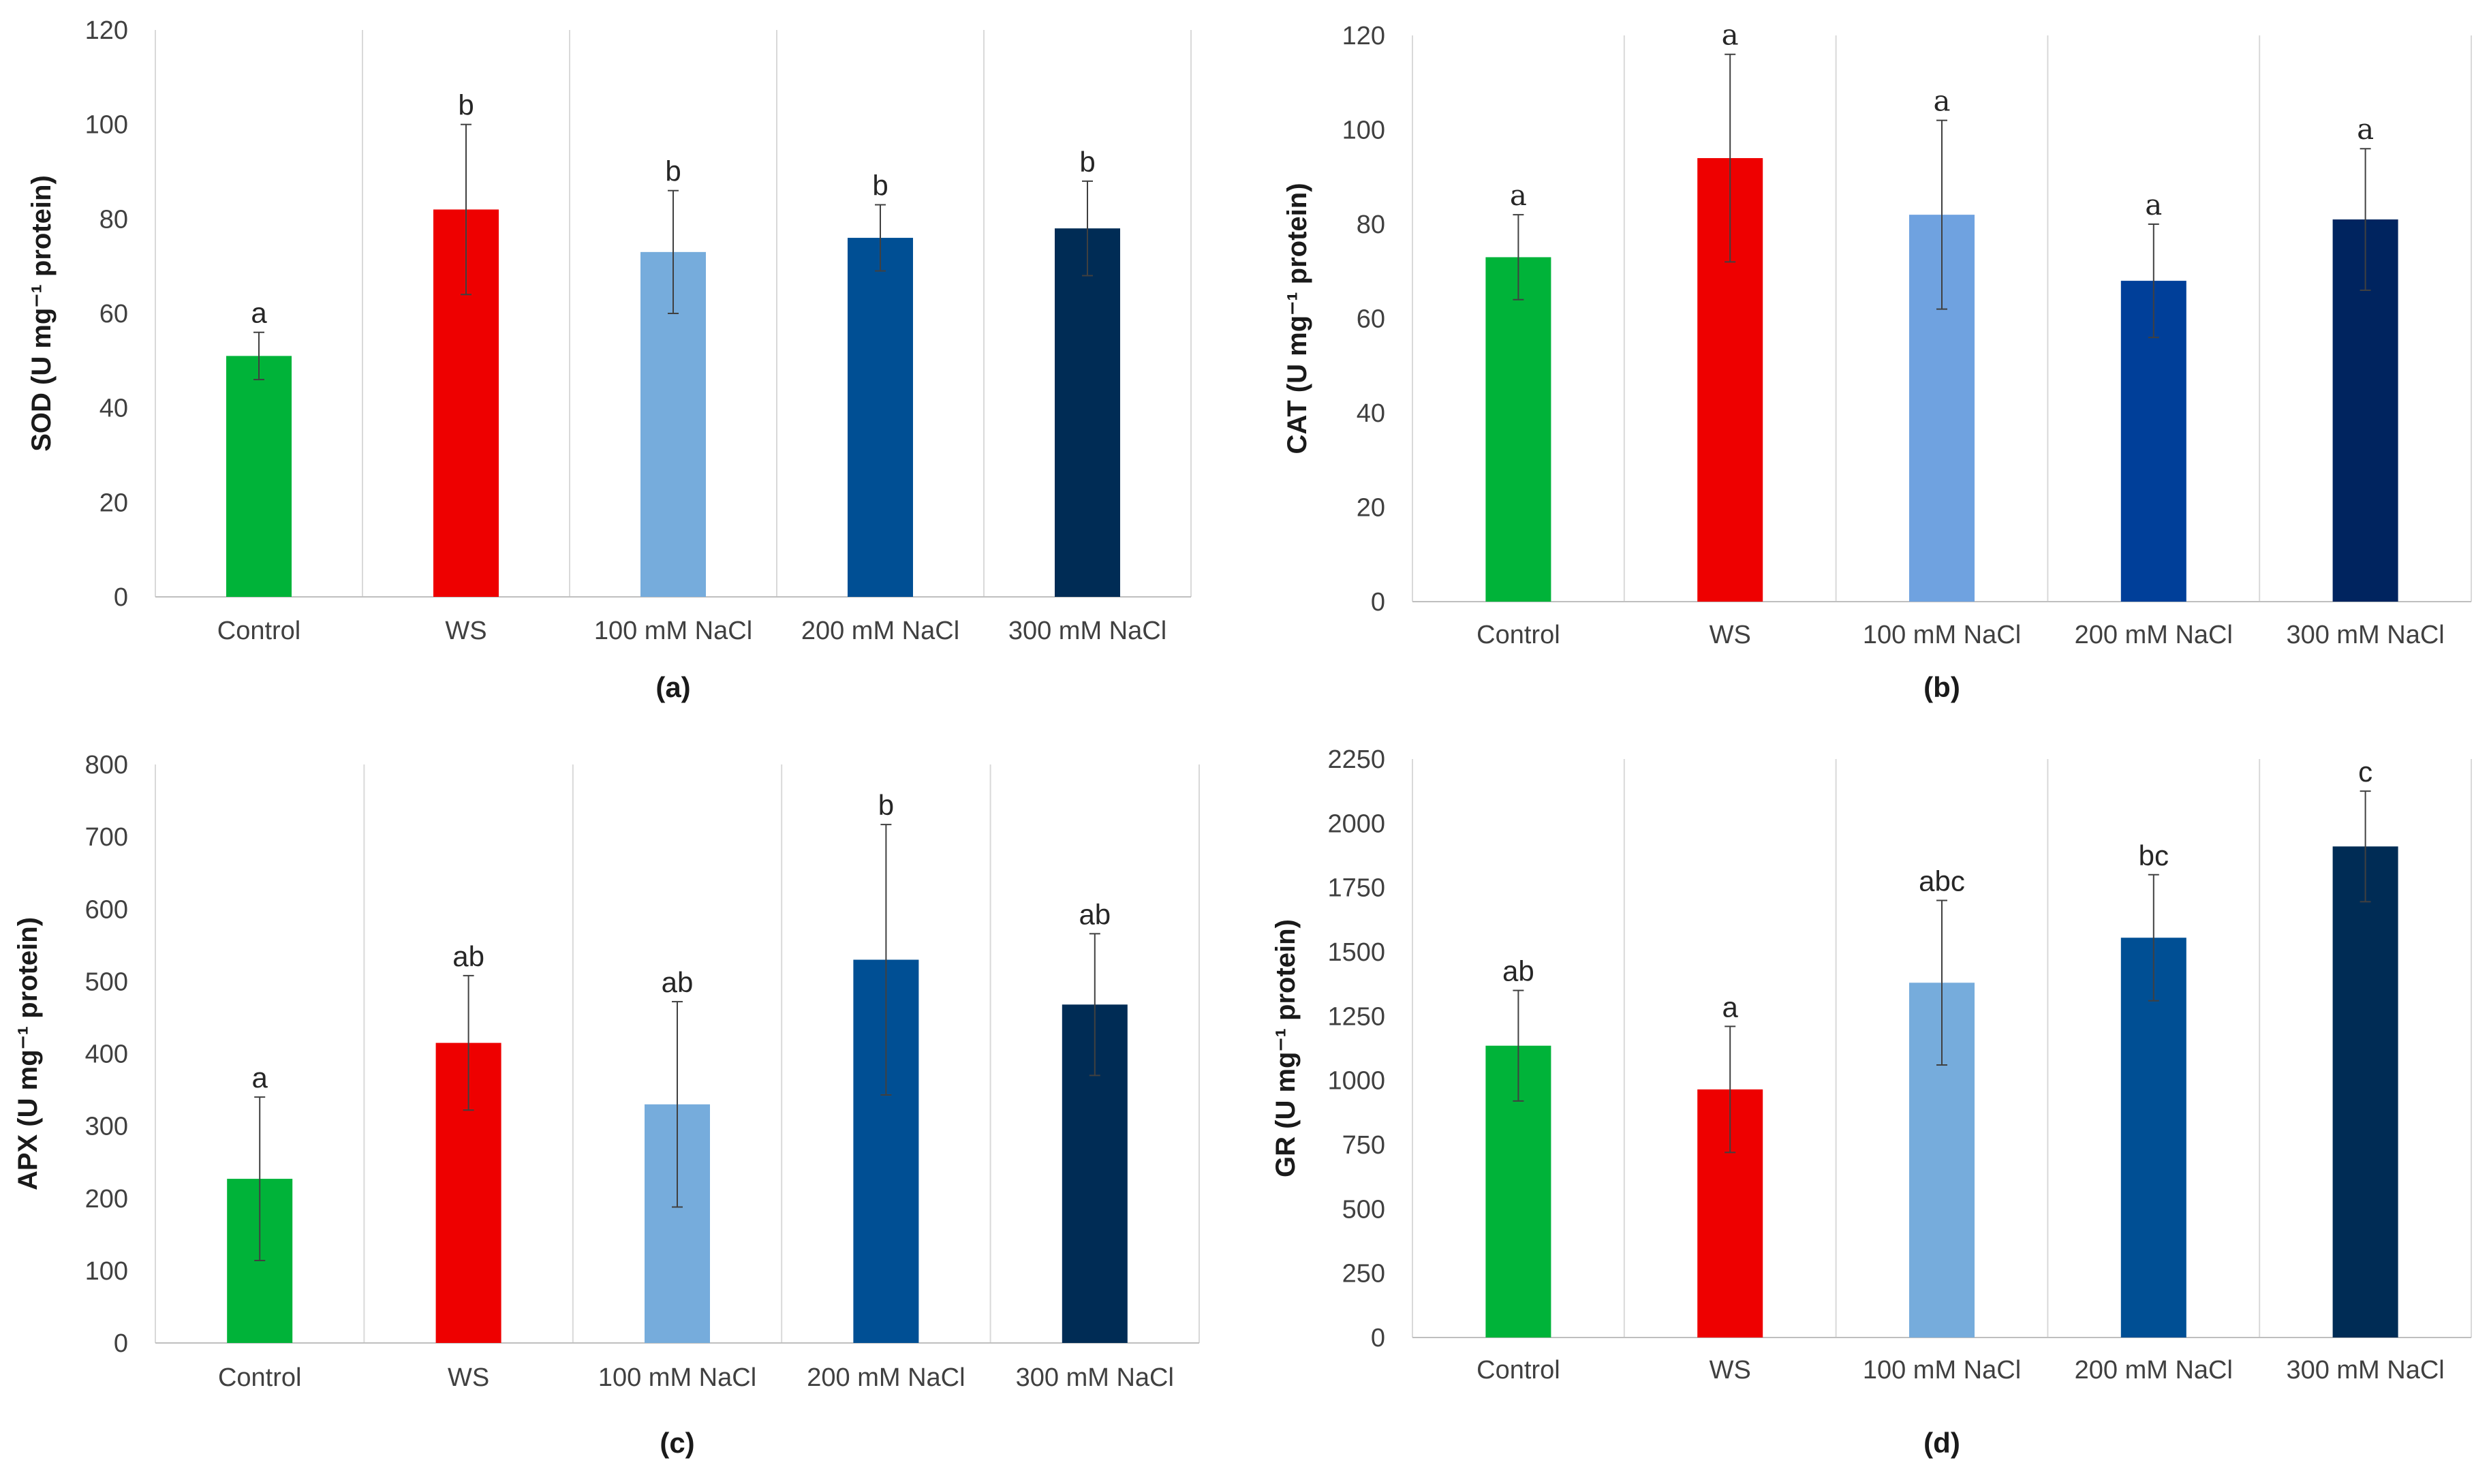 The image size is (2474, 1484). I want to click on y-tick-label: 1750, so click(1356, 889).